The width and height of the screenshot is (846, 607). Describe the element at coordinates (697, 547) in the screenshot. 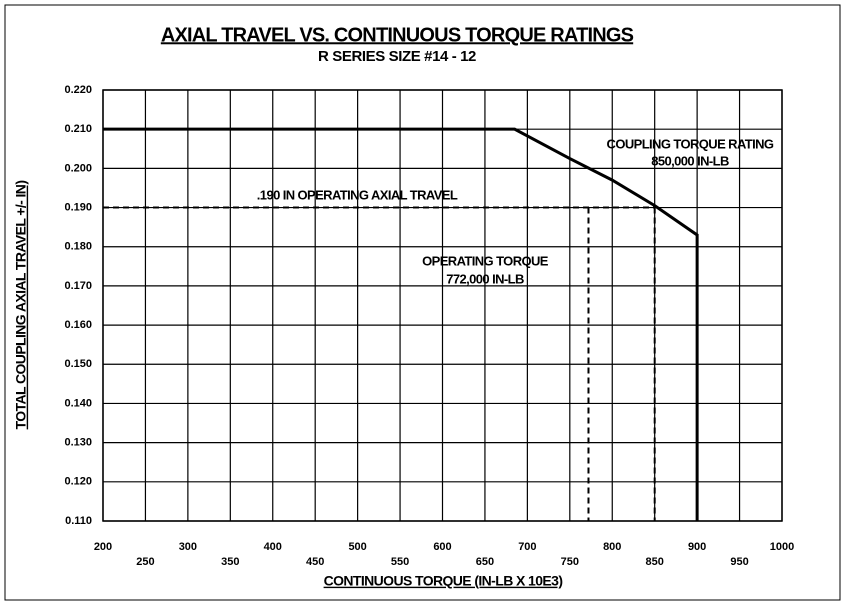

I see `x-tick-label: 900` at that location.